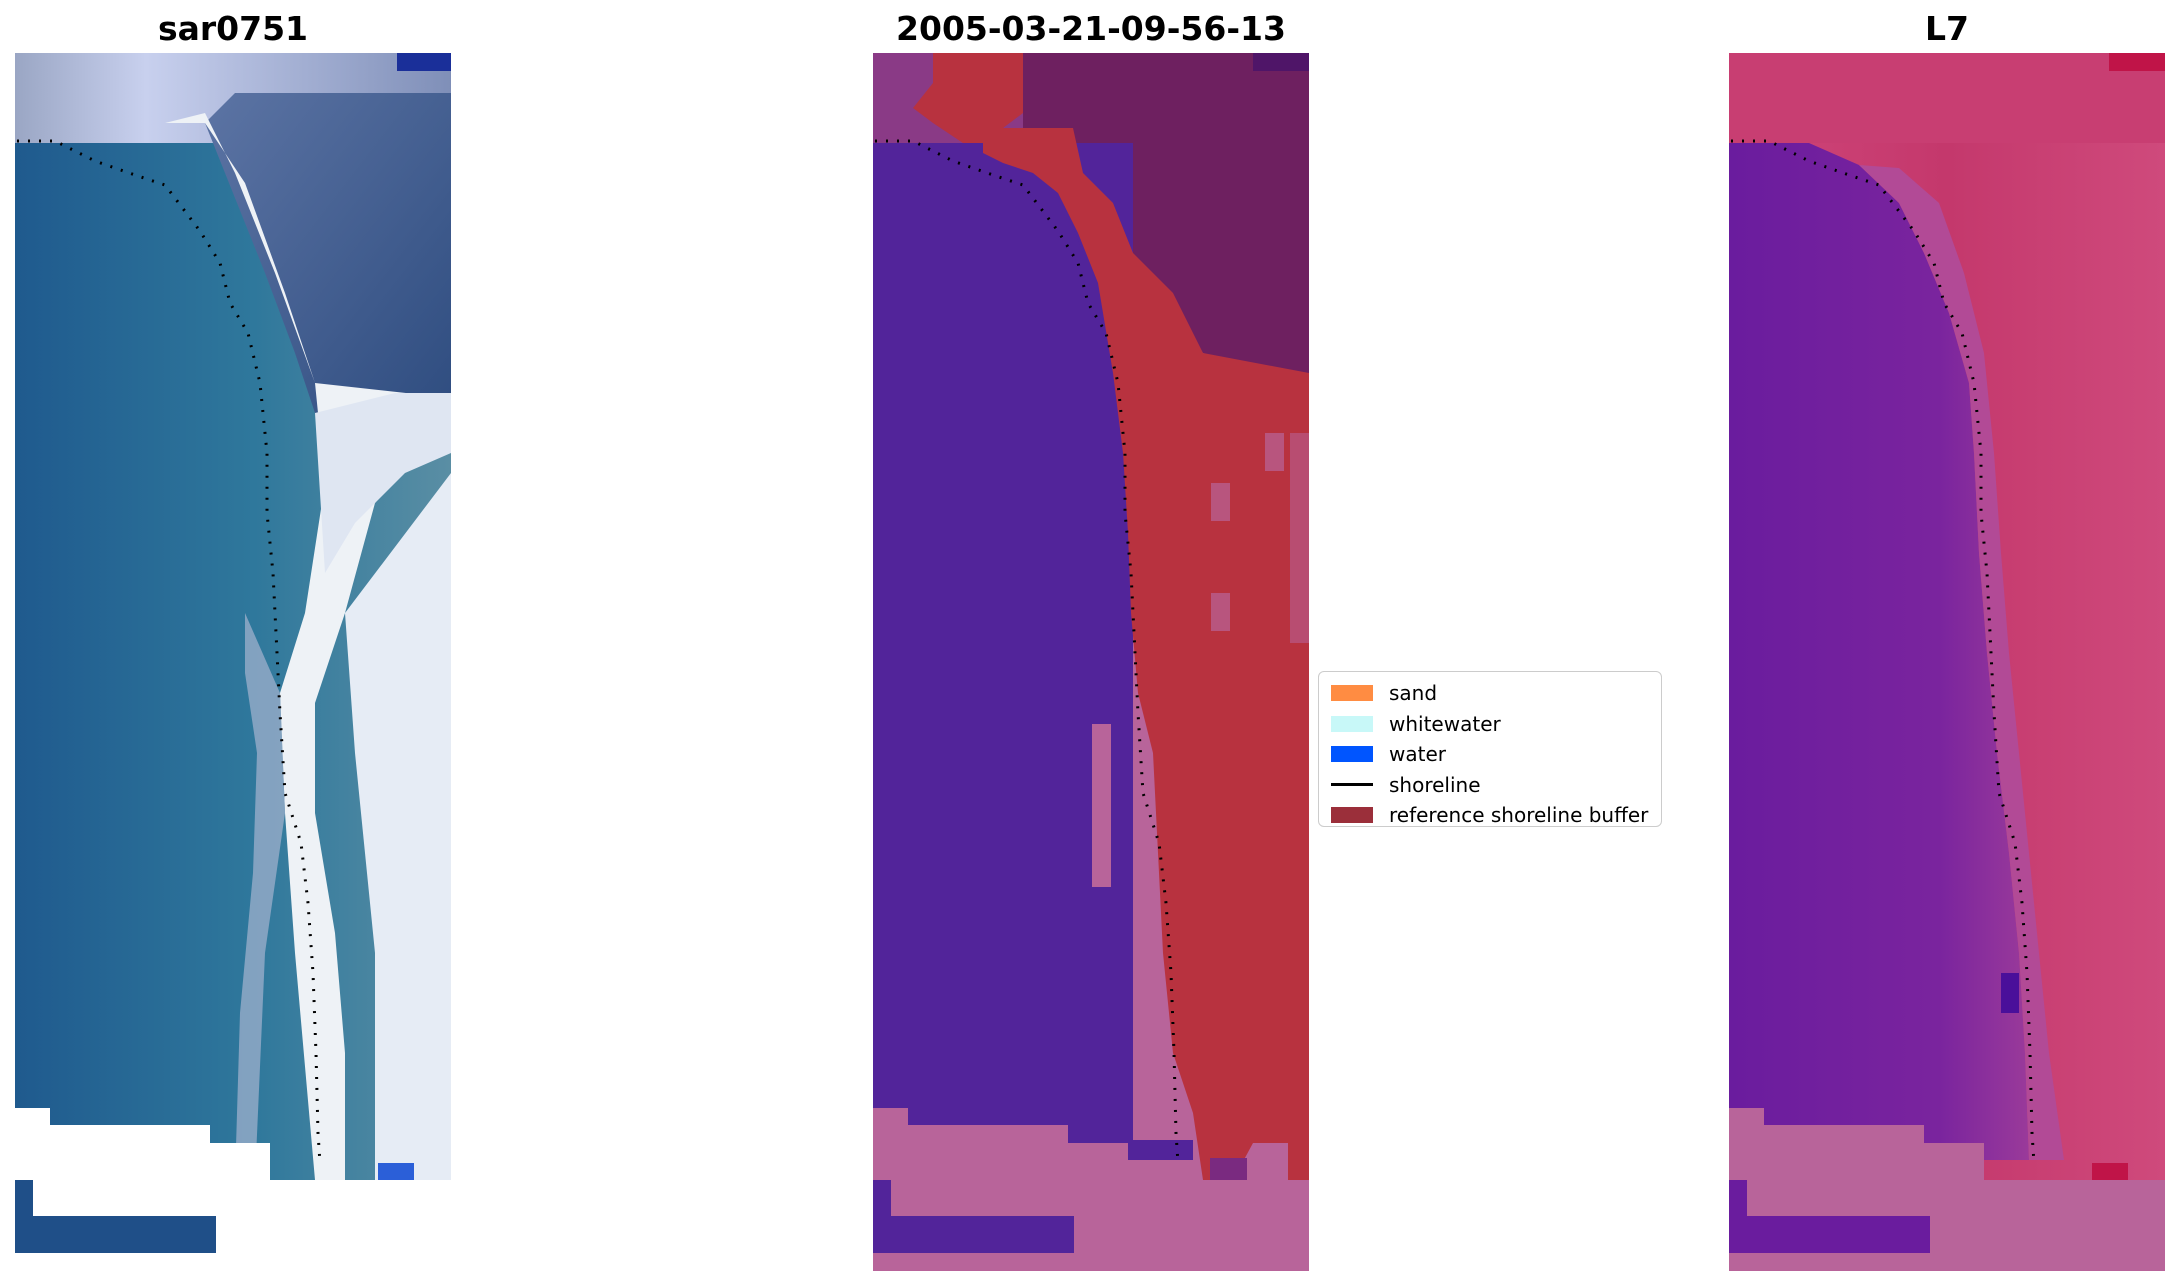  I want to click on panel-title-rgb: sar0751, so click(233, 28).